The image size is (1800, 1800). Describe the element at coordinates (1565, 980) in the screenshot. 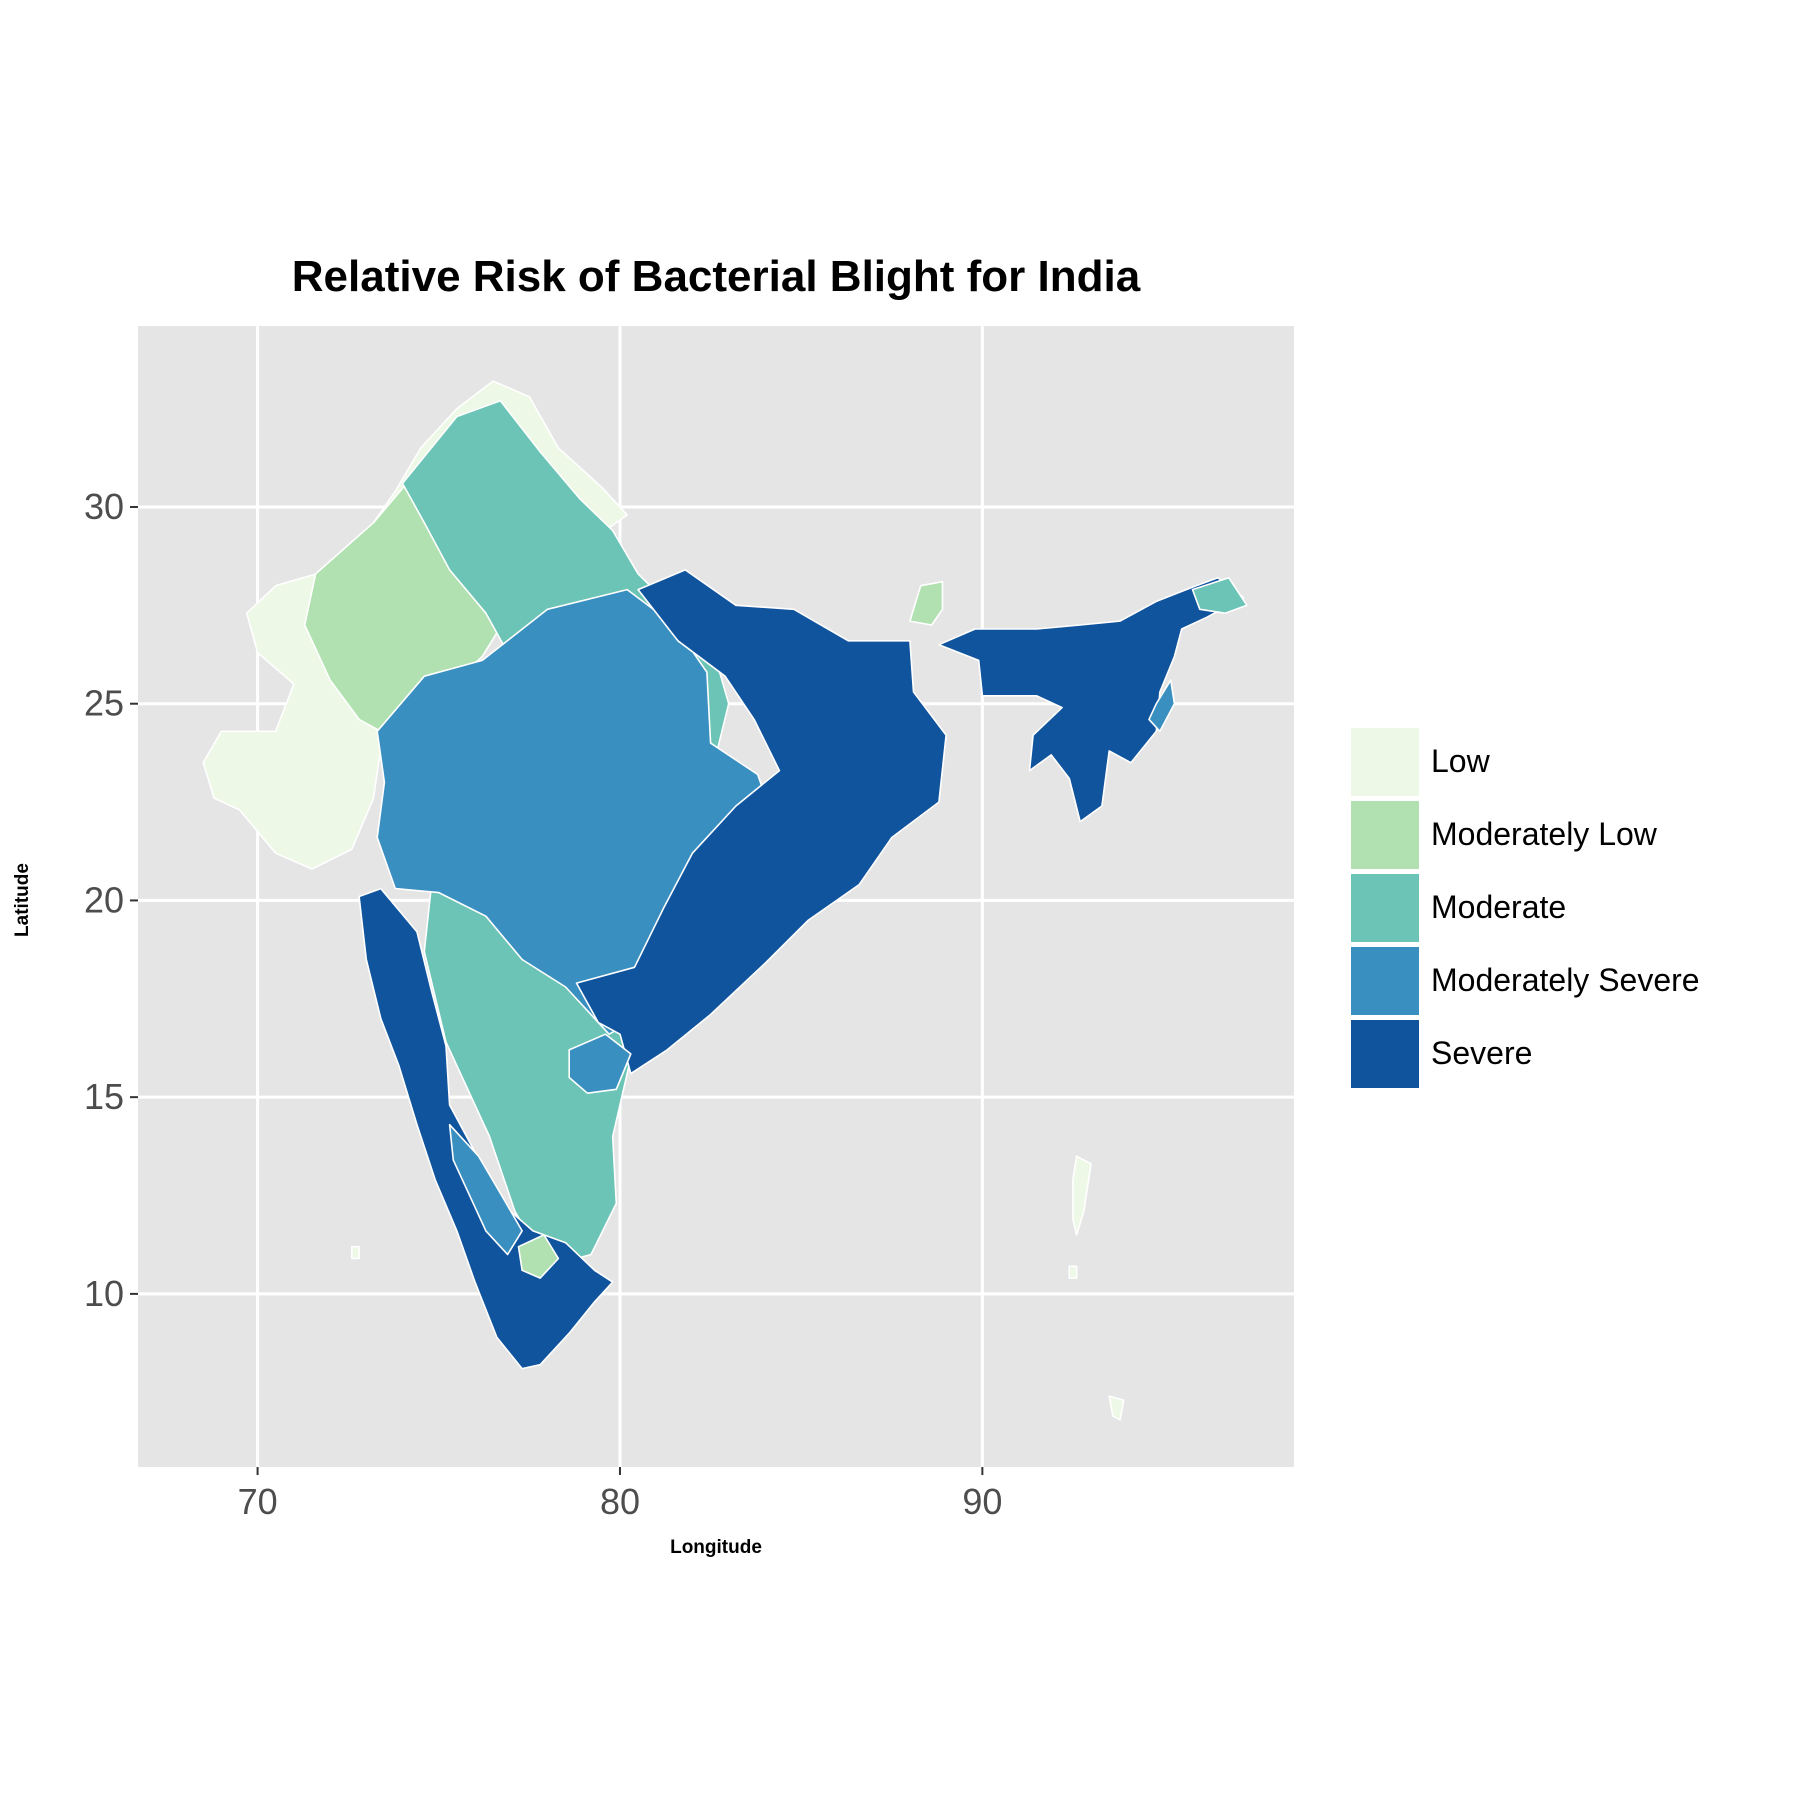

I see `legend-label: Moderately Severe` at that location.